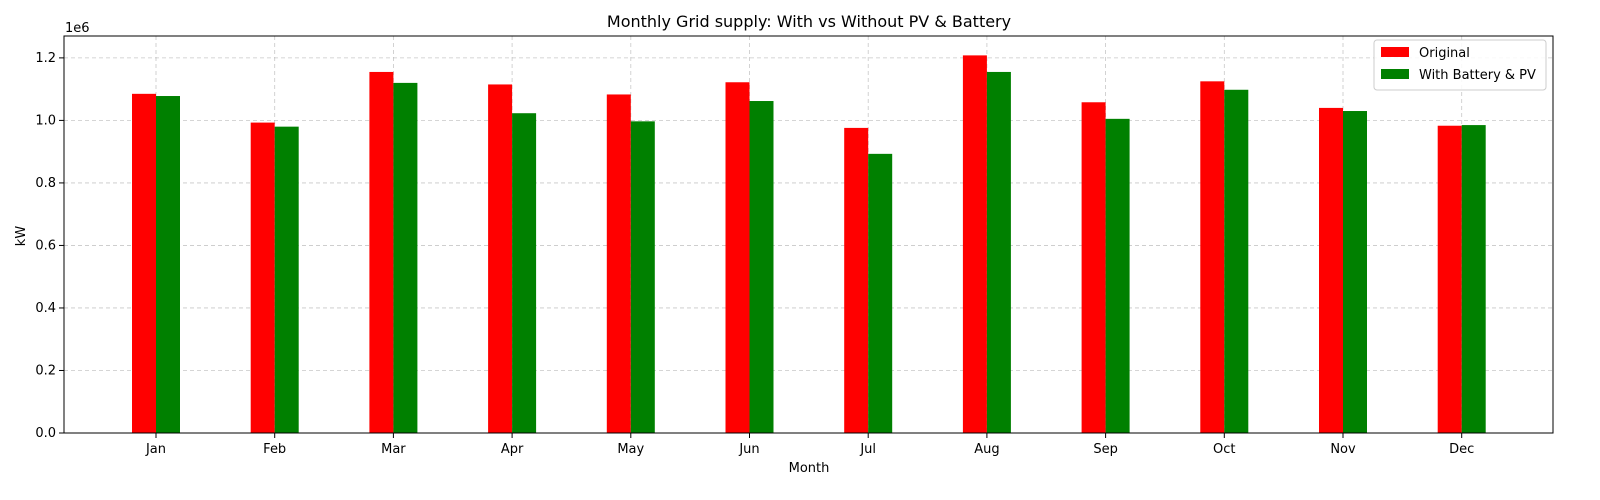 The width and height of the screenshot is (1600, 500). Describe the element at coordinates (45, 308) in the screenshot. I see `y-tick-label: 0.4` at that location.